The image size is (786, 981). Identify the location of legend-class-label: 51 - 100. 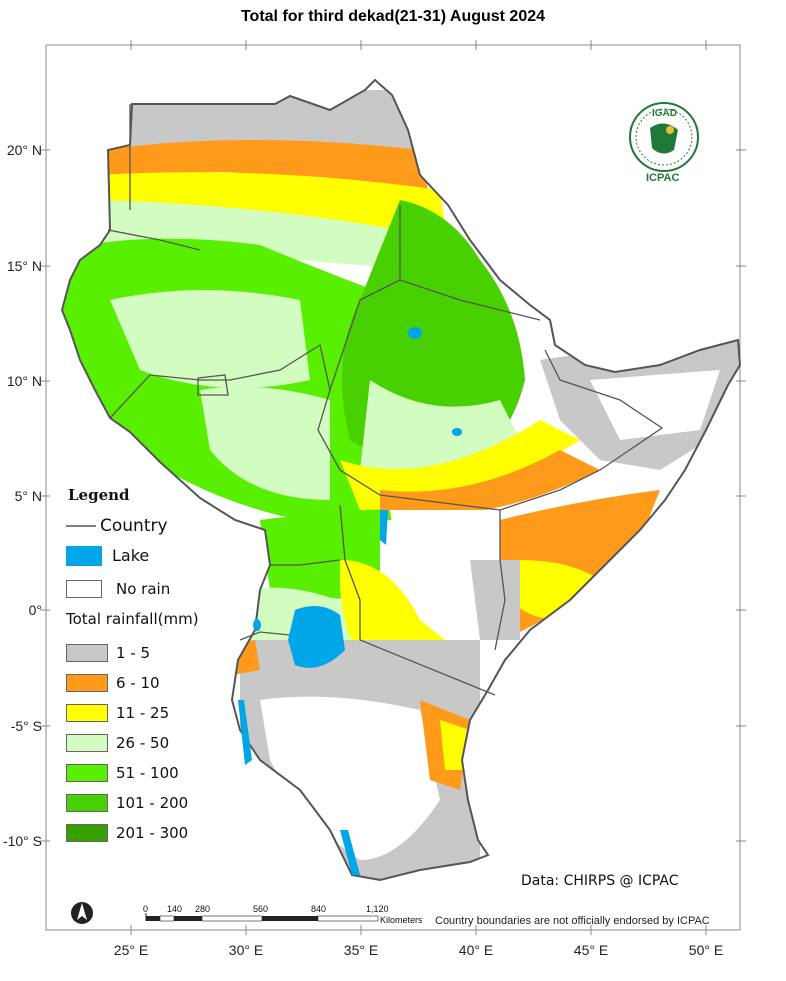
(147, 773).